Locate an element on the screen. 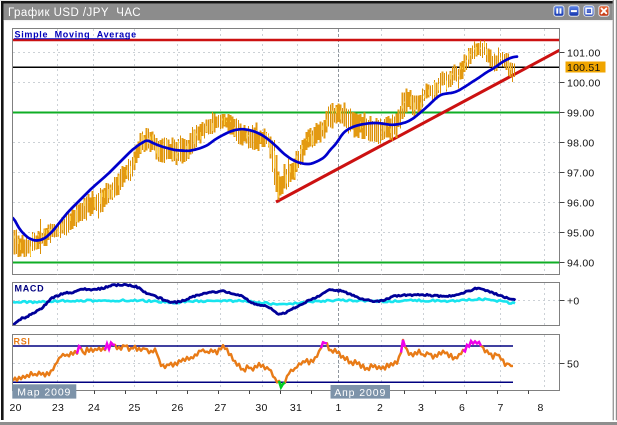 Image resolution: width=617 pixels, height=425 pixels. svg-text: 101.00 is located at coordinates (584, 53).